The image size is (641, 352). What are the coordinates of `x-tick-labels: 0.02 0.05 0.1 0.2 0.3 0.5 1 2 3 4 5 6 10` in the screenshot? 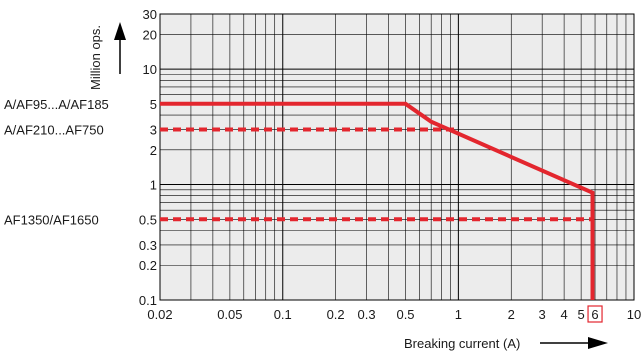 It's located at (394, 314).